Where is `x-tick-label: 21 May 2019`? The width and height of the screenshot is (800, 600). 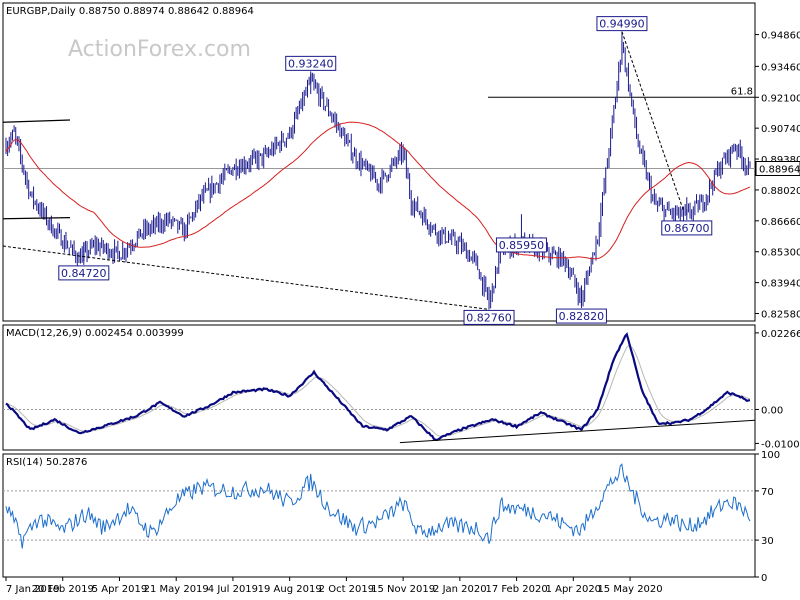
x-tick-label: 21 May 2019 is located at coordinates (176, 589).